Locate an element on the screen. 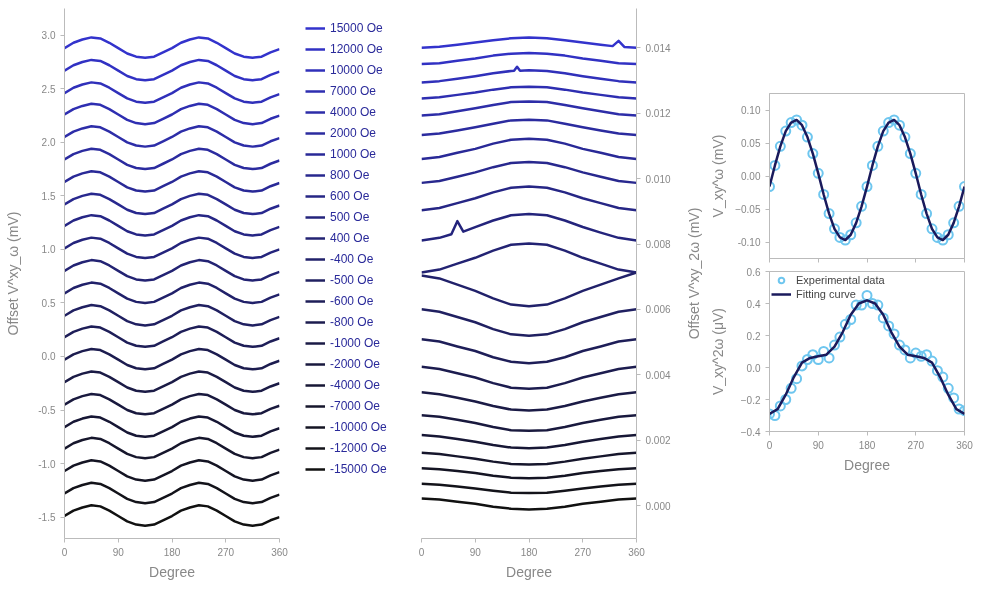  y-tick-label: 0.05 is located at coordinates (751, 143).